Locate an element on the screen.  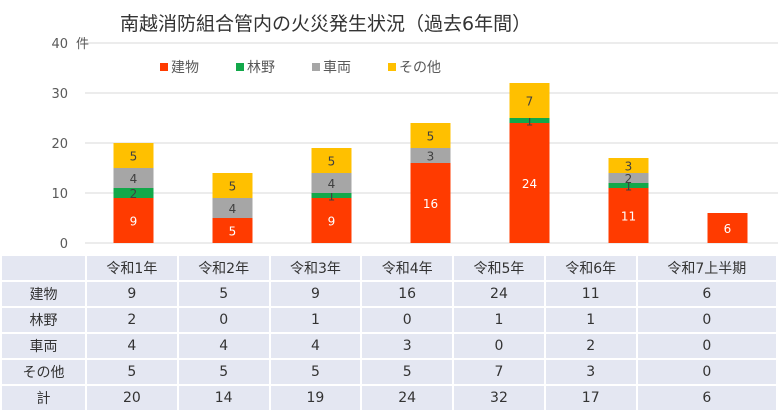
table-row: 林野 2 0 1 0 1 1 0 is located at coordinates (389, 320).